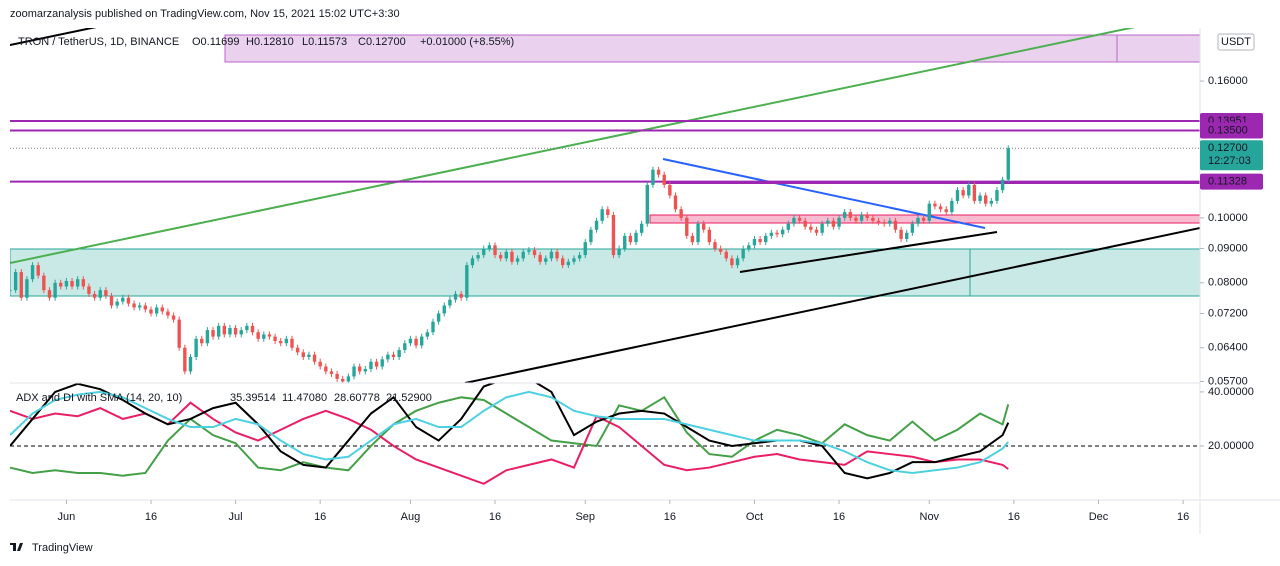 The height and width of the screenshot is (566, 1280). Describe the element at coordinates (236, 517) in the screenshot. I see `x-tick-label: Jul` at that location.